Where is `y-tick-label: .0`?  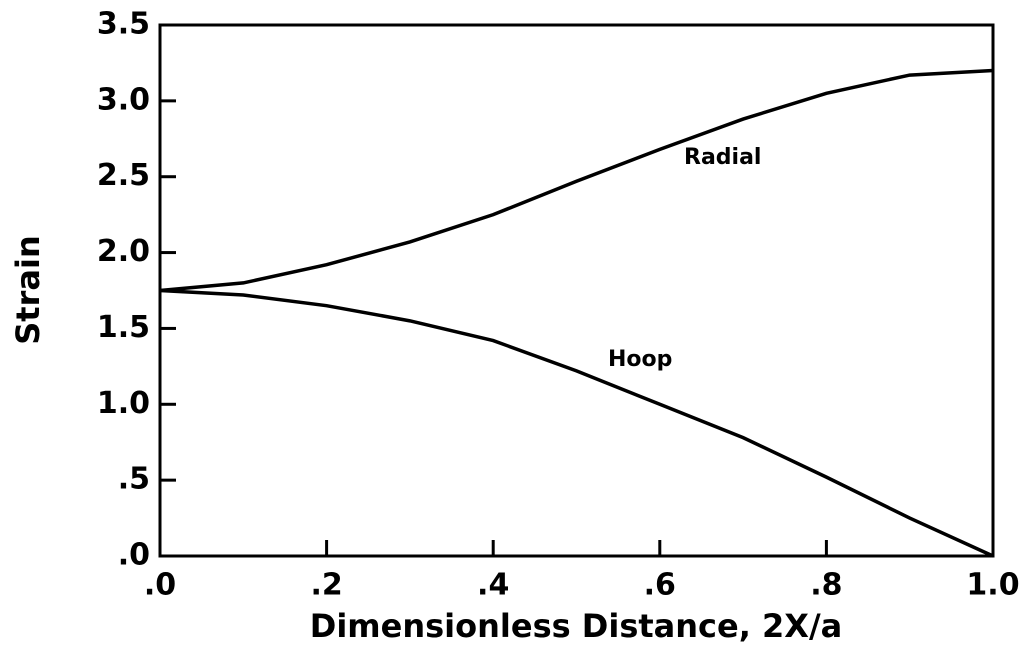
y-tick-label: .0 is located at coordinates (134, 555).